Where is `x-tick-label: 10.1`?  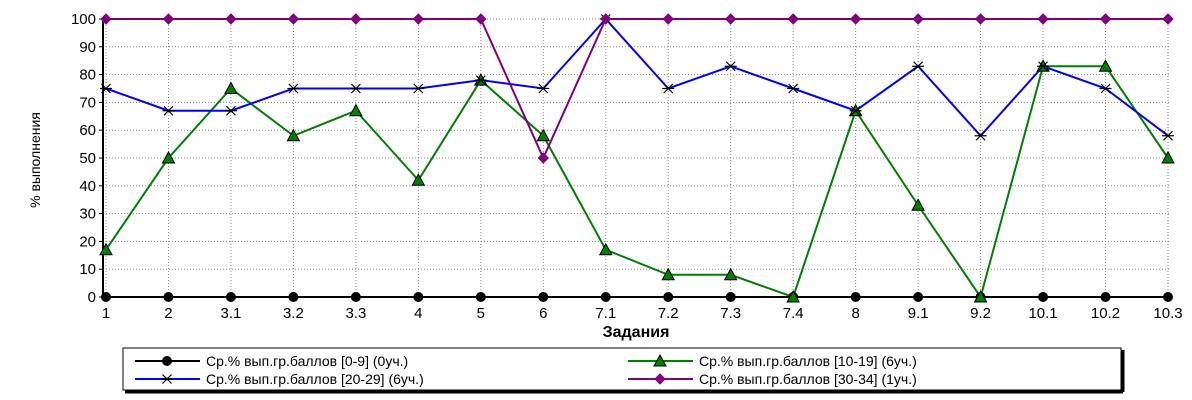
x-tick-label: 10.1 is located at coordinates (1042, 313).